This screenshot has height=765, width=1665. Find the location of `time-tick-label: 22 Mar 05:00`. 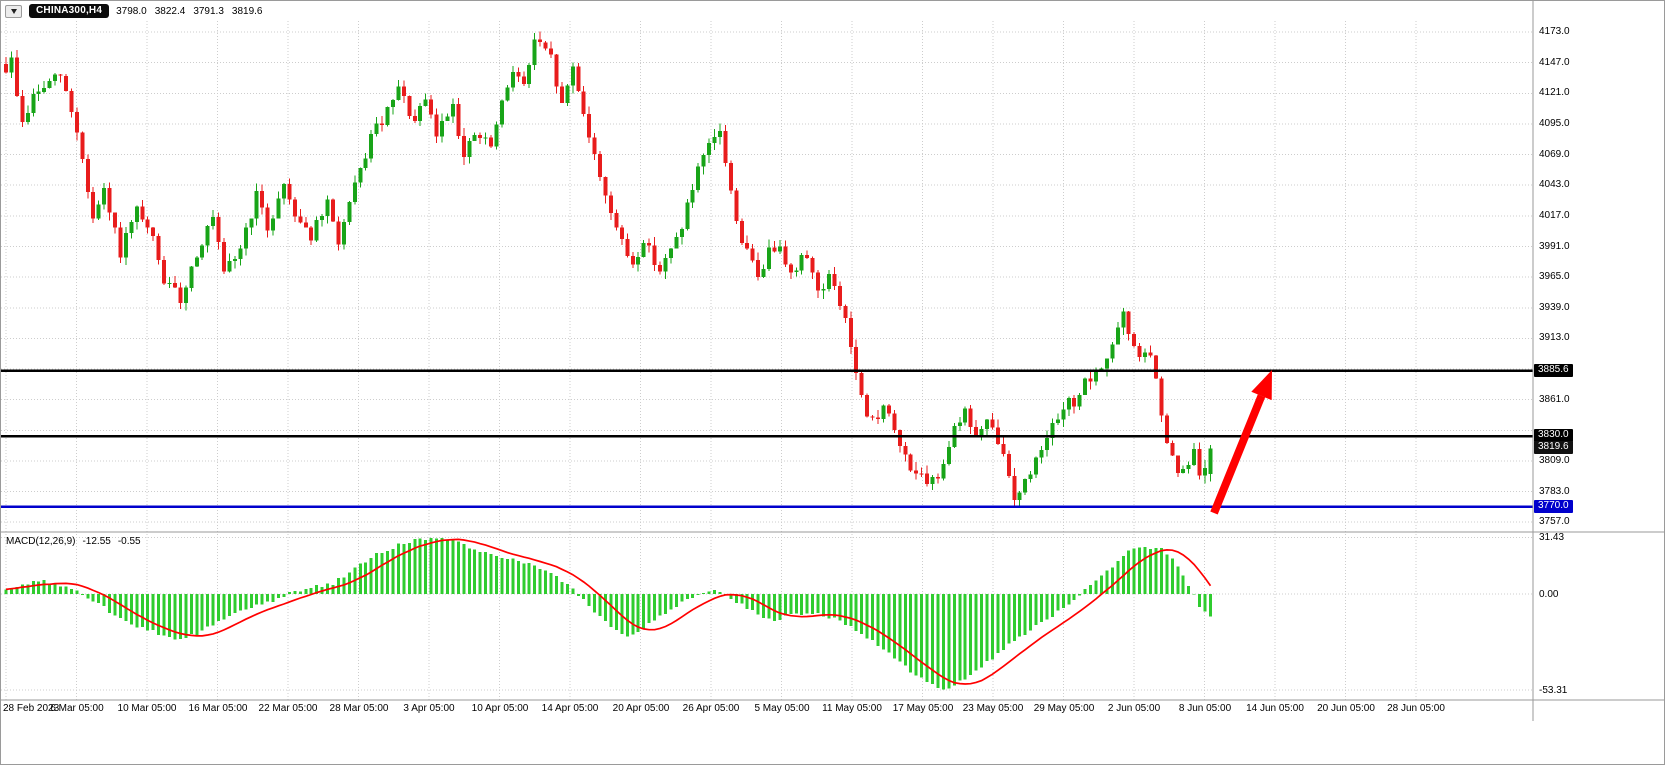

time-tick-label: 22 Mar 05:00 is located at coordinates (288, 708).